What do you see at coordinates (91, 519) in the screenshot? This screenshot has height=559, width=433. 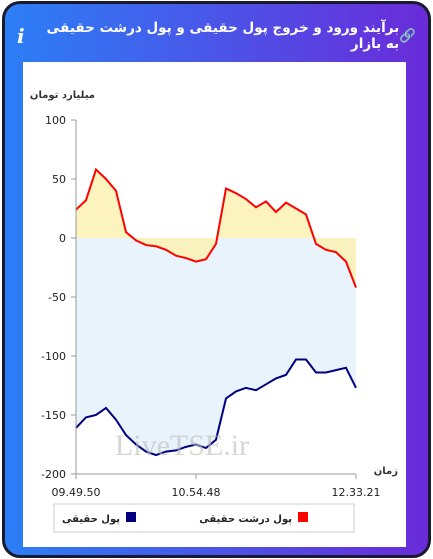 I see `legend-label: پول حقیقی` at bounding box center [91, 519].